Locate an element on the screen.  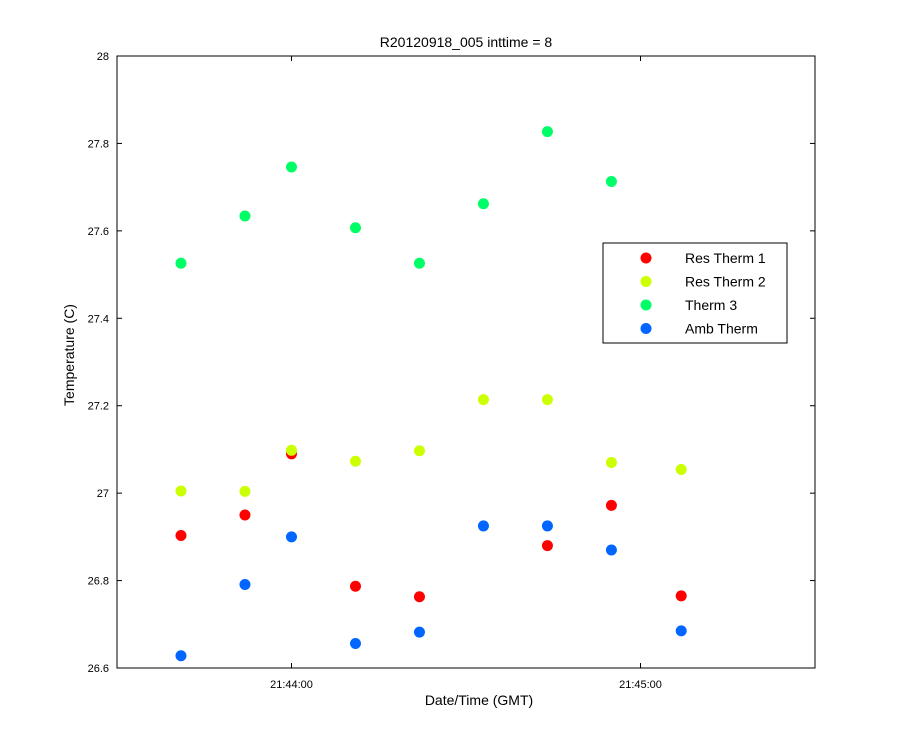
y-tick-label: 27.8 is located at coordinates (98, 144).